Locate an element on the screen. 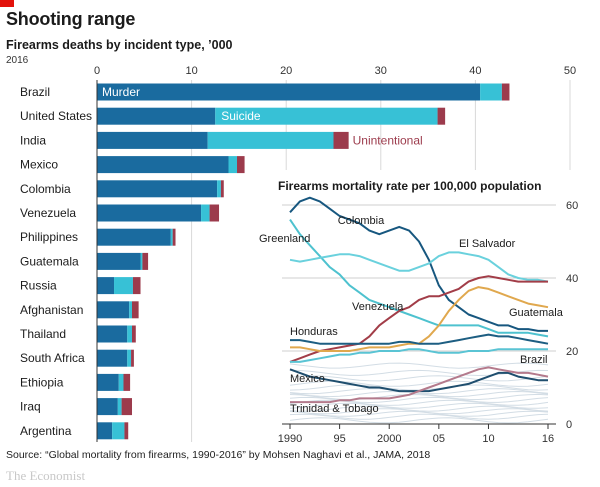 The height and width of the screenshot is (487, 600). line-series-label: Greenland is located at coordinates (284, 239).